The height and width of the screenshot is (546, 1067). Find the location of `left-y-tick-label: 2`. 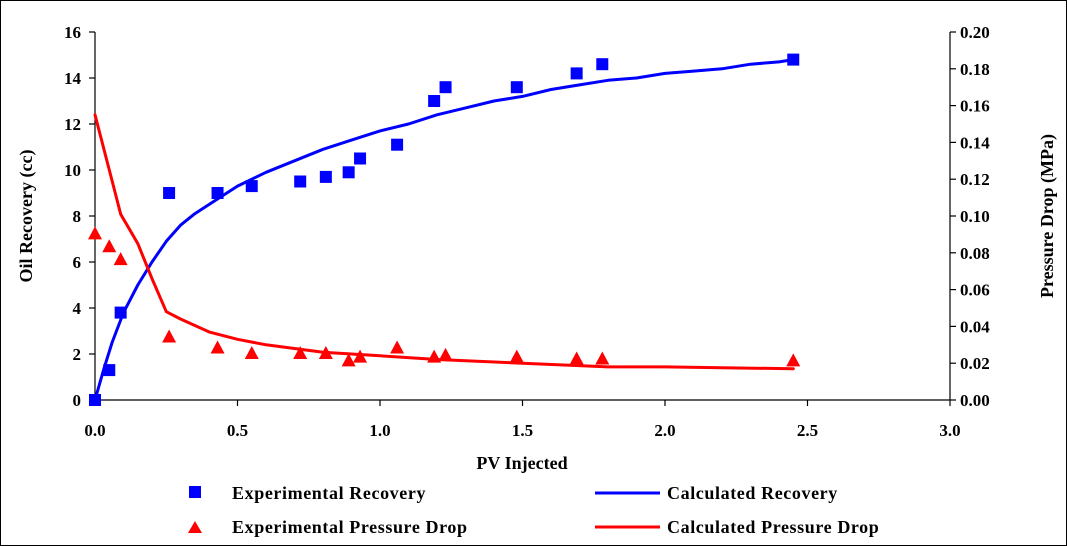

left-y-tick-label: 2 is located at coordinates (77, 354).